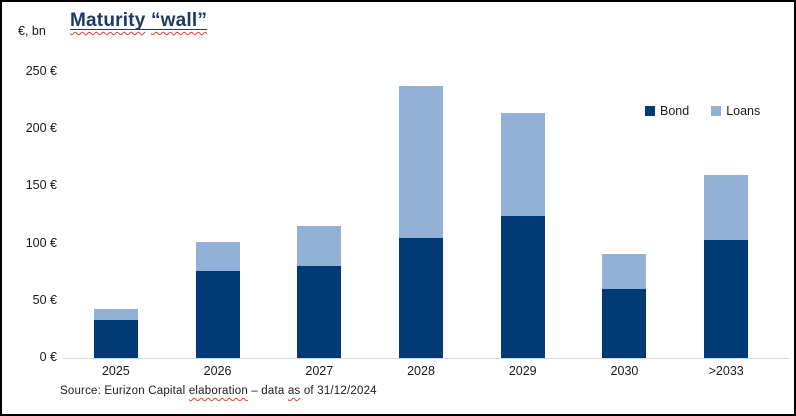 The width and height of the screenshot is (796, 416). What do you see at coordinates (217, 314) in the screenshot?
I see `bar-segment-bond-2026` at bounding box center [217, 314].